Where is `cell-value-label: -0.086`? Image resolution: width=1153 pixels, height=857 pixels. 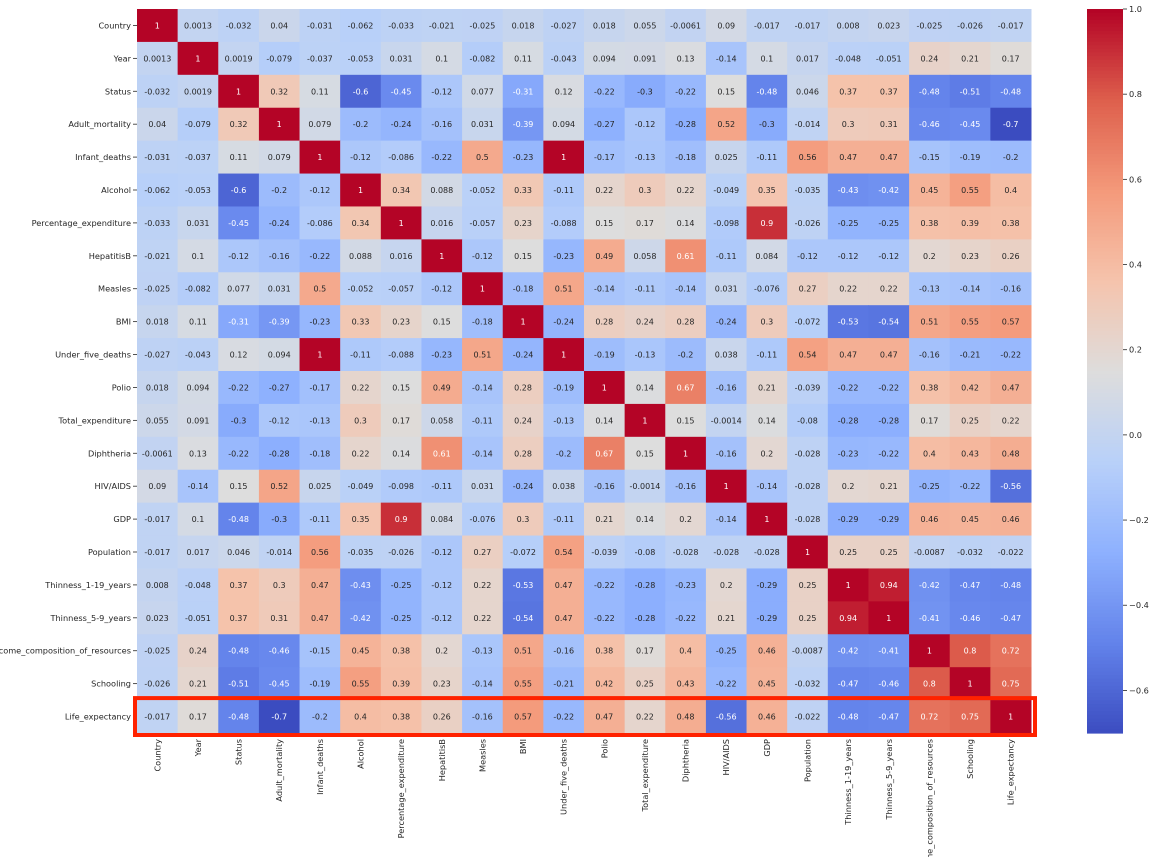
cell-value-label: -0.086 is located at coordinates (320, 223).